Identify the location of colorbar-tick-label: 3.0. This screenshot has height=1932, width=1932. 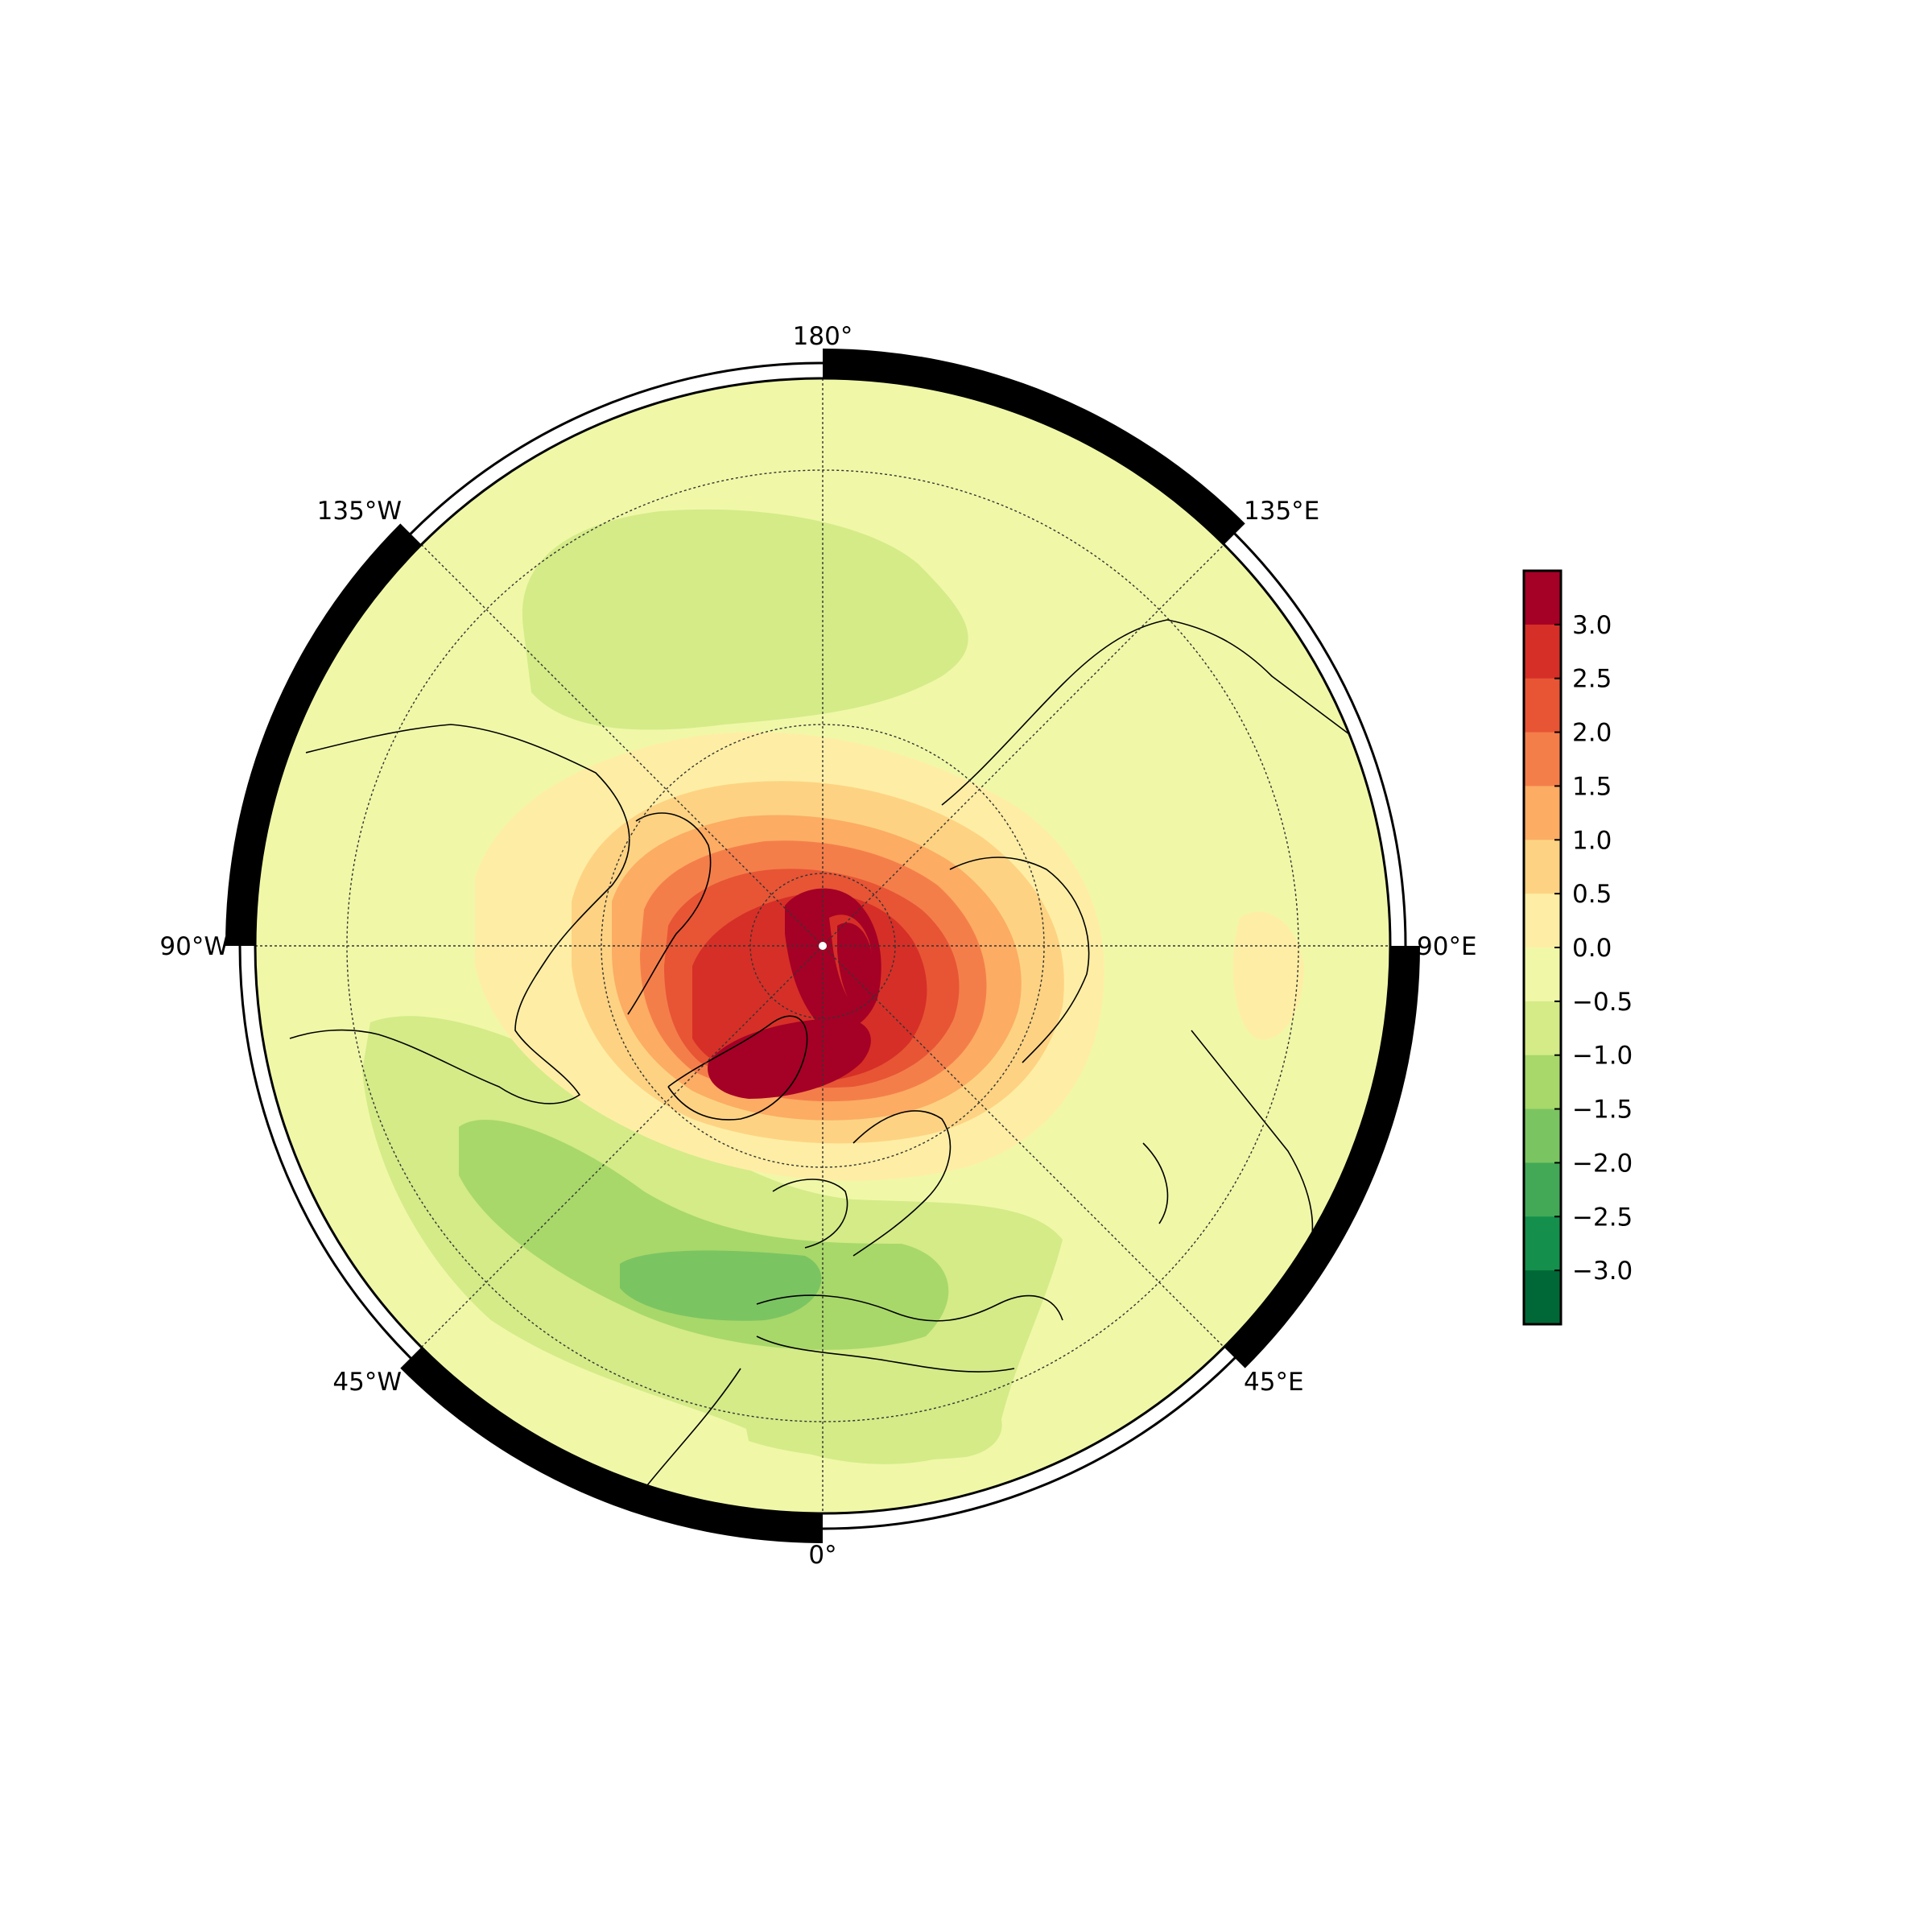
(1592, 625).